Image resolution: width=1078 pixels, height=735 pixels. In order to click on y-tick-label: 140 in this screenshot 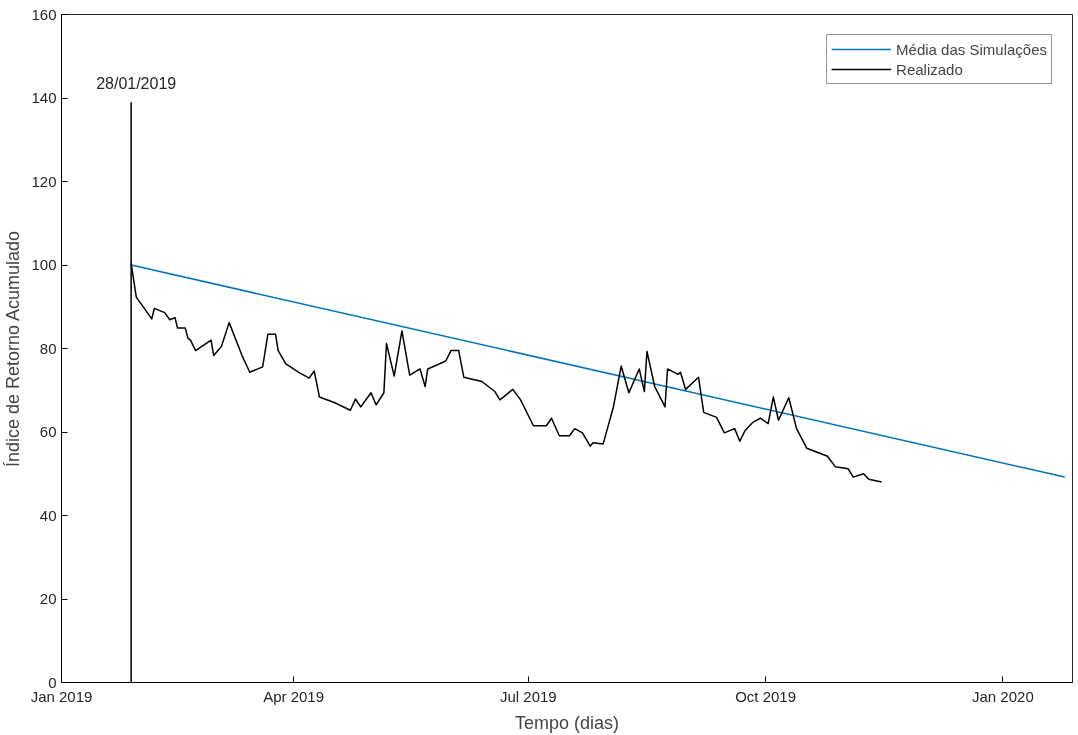, I will do `click(44, 97)`.